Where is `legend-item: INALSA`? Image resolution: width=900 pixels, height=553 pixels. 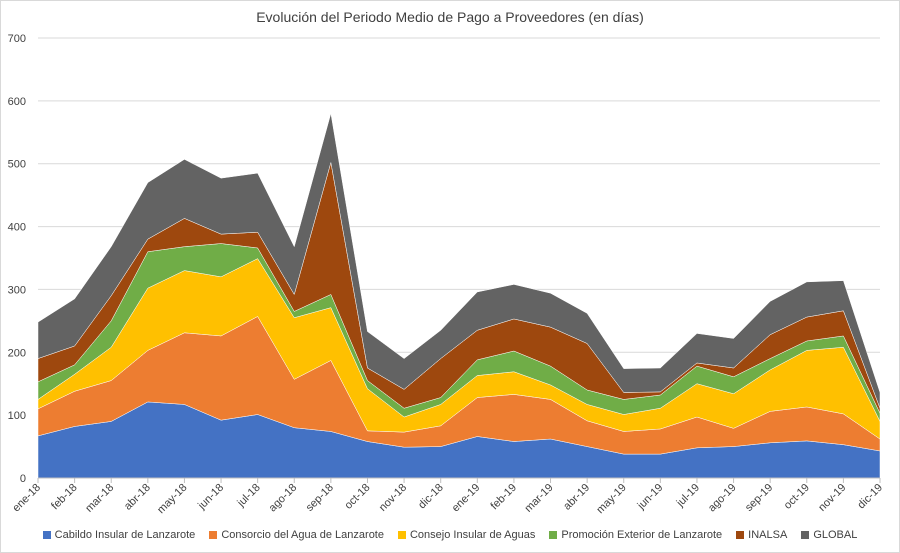
legend-item: INALSA is located at coordinates (761, 535).